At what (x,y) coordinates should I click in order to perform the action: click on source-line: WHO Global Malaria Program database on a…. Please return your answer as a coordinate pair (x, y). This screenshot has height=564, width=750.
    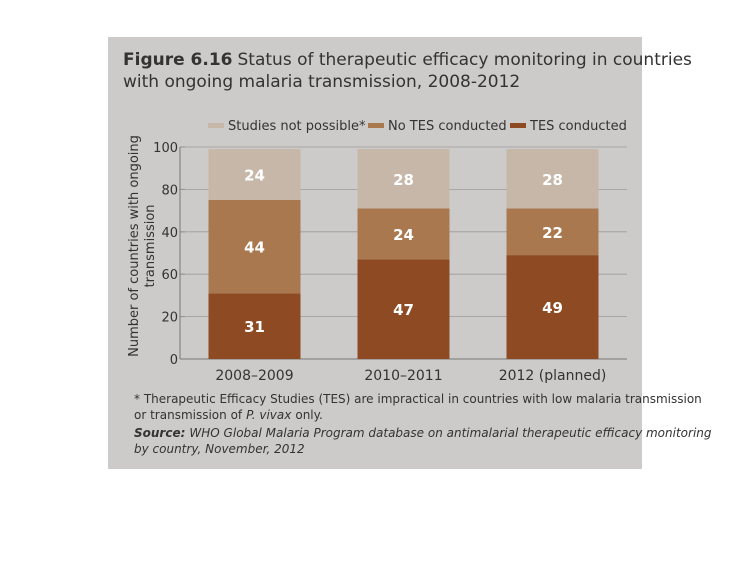
    Looking at the image, I should click on (450, 433).